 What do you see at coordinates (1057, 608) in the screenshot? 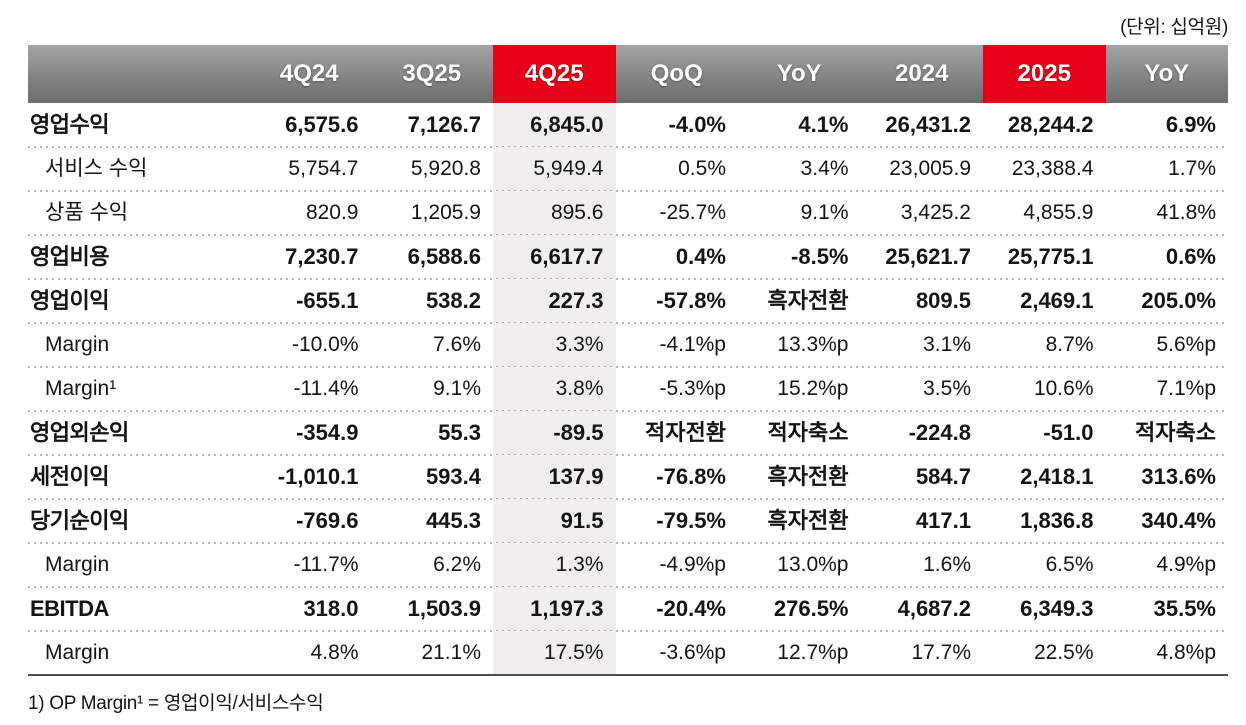
I see `cell: 6,349.3` at bounding box center [1057, 608].